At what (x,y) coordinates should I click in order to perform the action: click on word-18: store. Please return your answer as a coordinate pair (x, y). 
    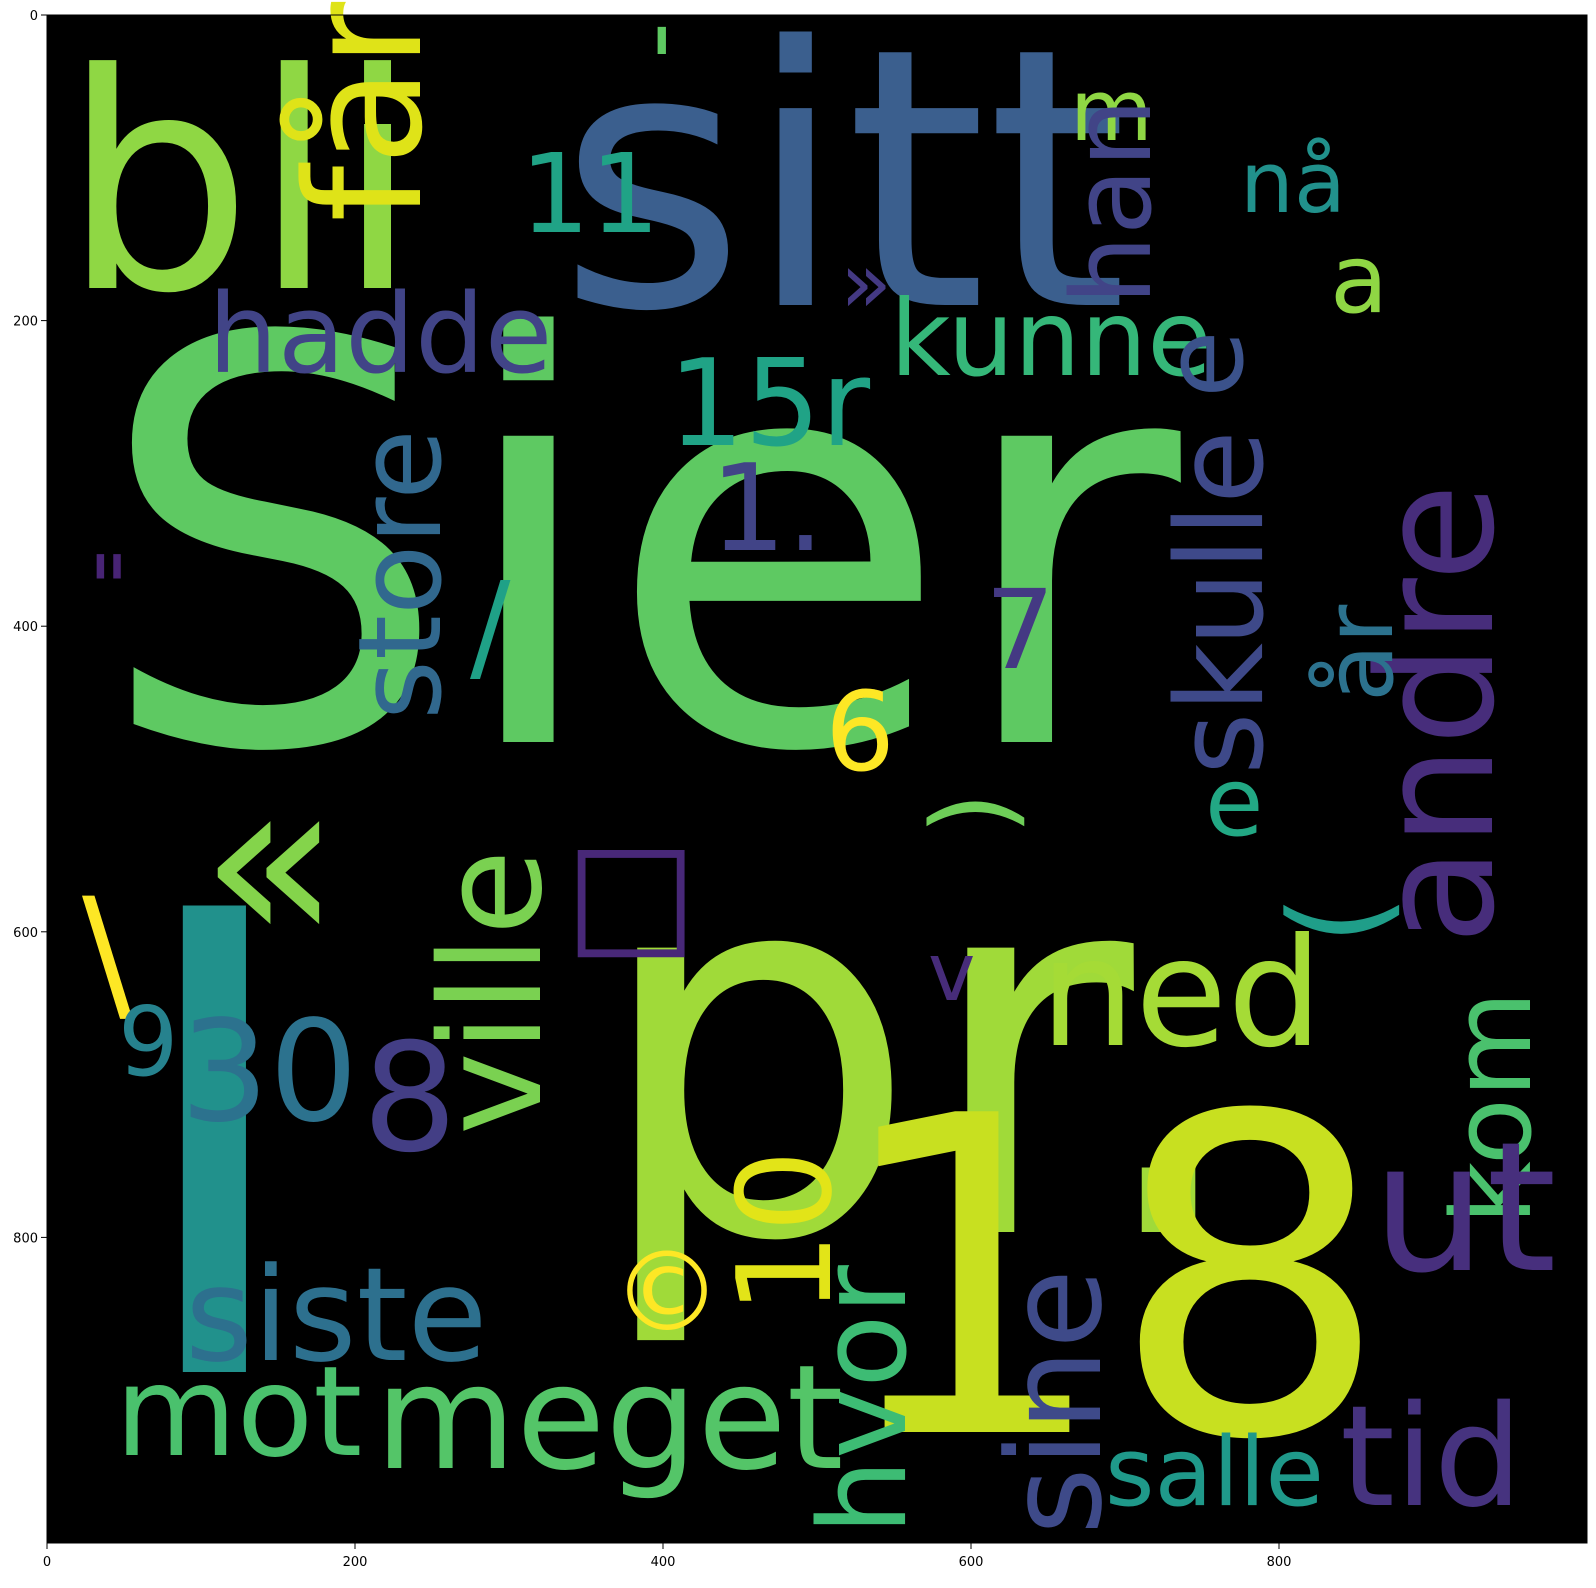
    Looking at the image, I should click on (401, 574).